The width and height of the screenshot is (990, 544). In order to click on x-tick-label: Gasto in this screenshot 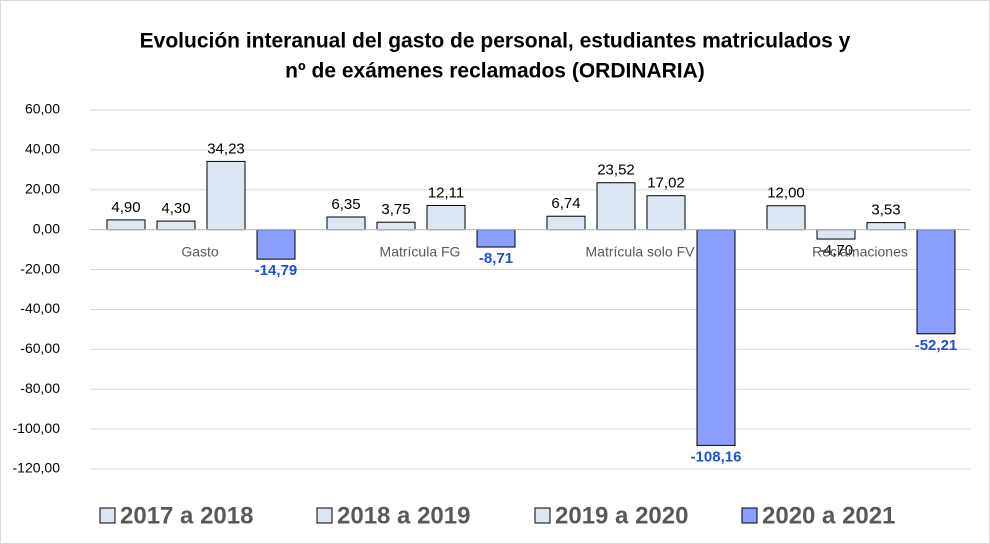, I will do `click(200, 251)`.